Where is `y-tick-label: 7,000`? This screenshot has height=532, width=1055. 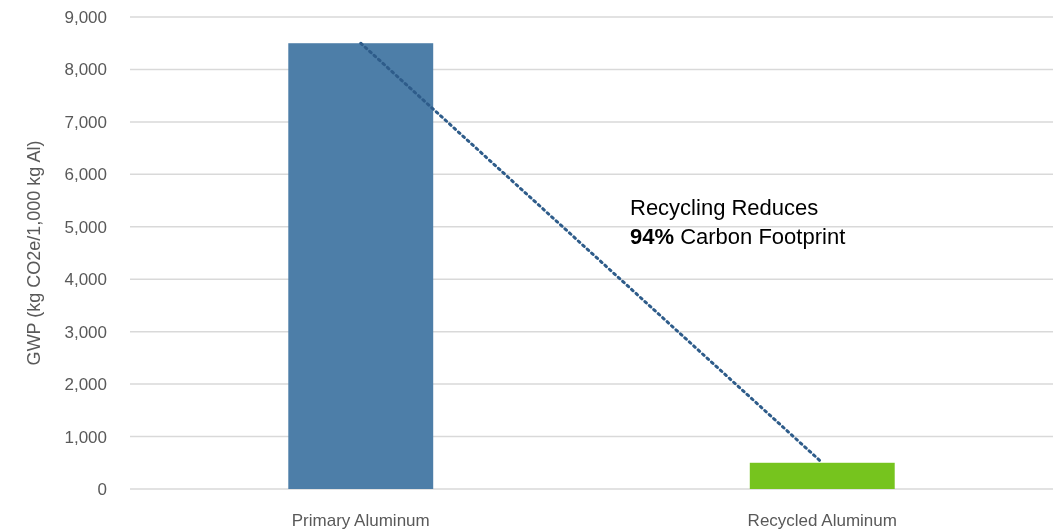 y-tick-label: 7,000 is located at coordinates (85, 122).